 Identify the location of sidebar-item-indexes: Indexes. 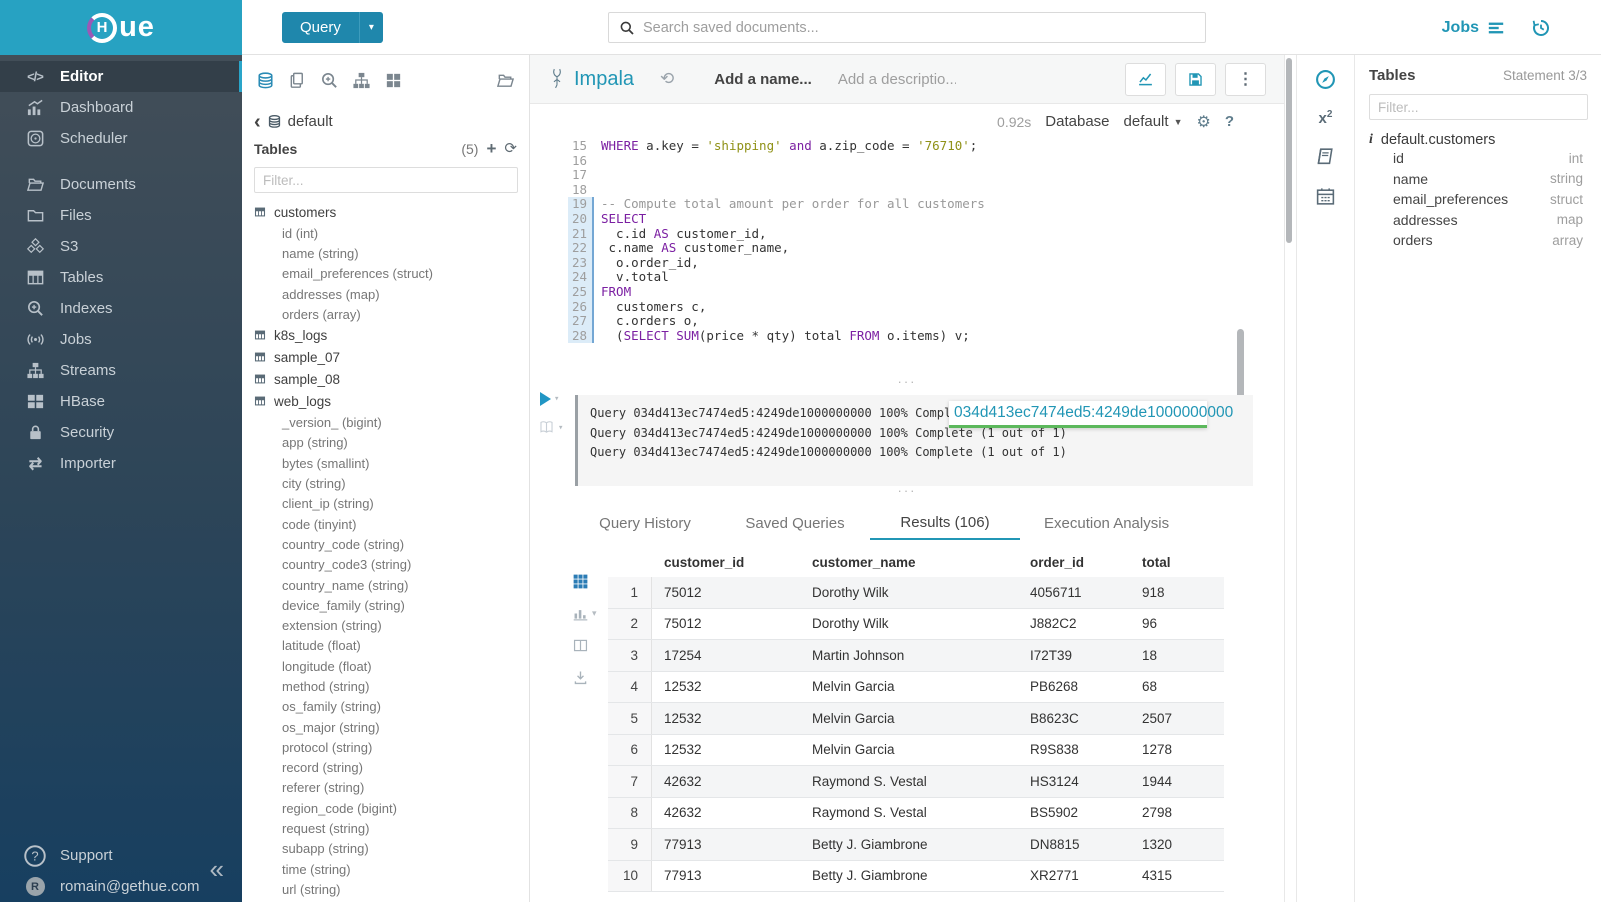
(121, 308).